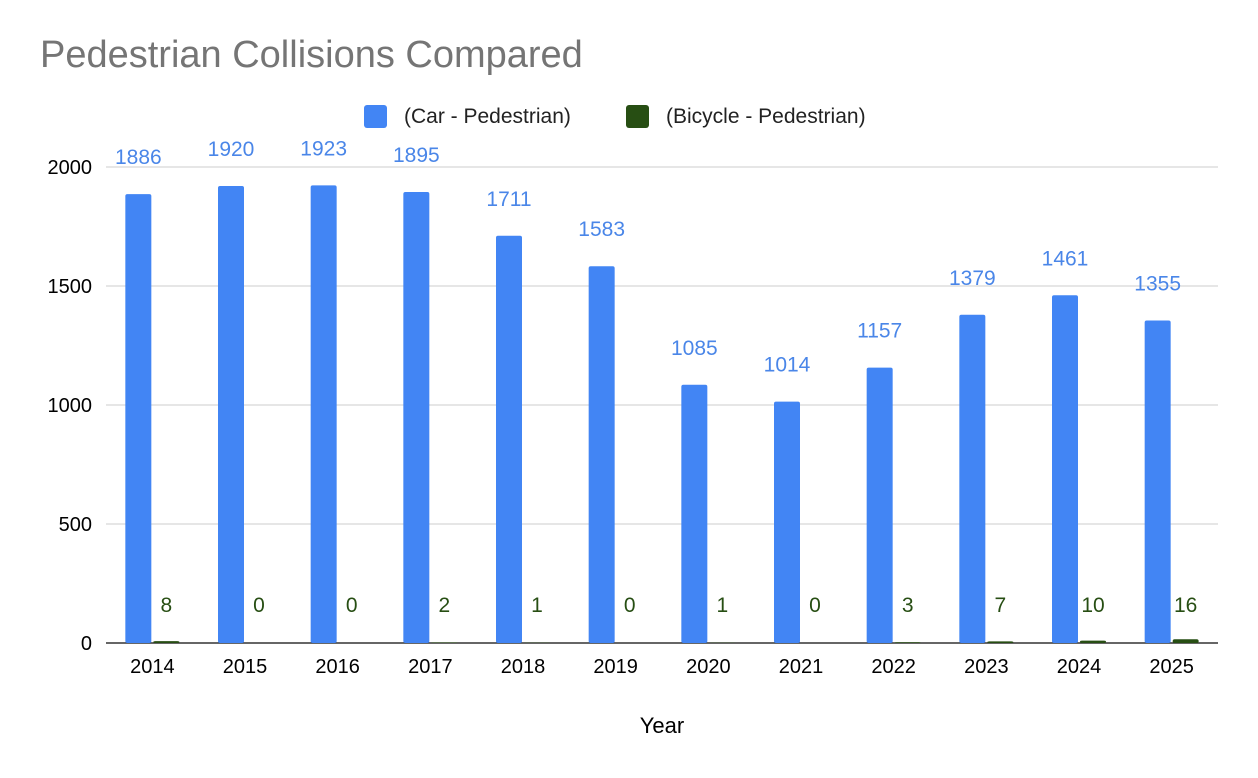 The image size is (1258, 778). Describe the element at coordinates (787, 365) in the screenshot. I see `data-label: 1014` at that location.